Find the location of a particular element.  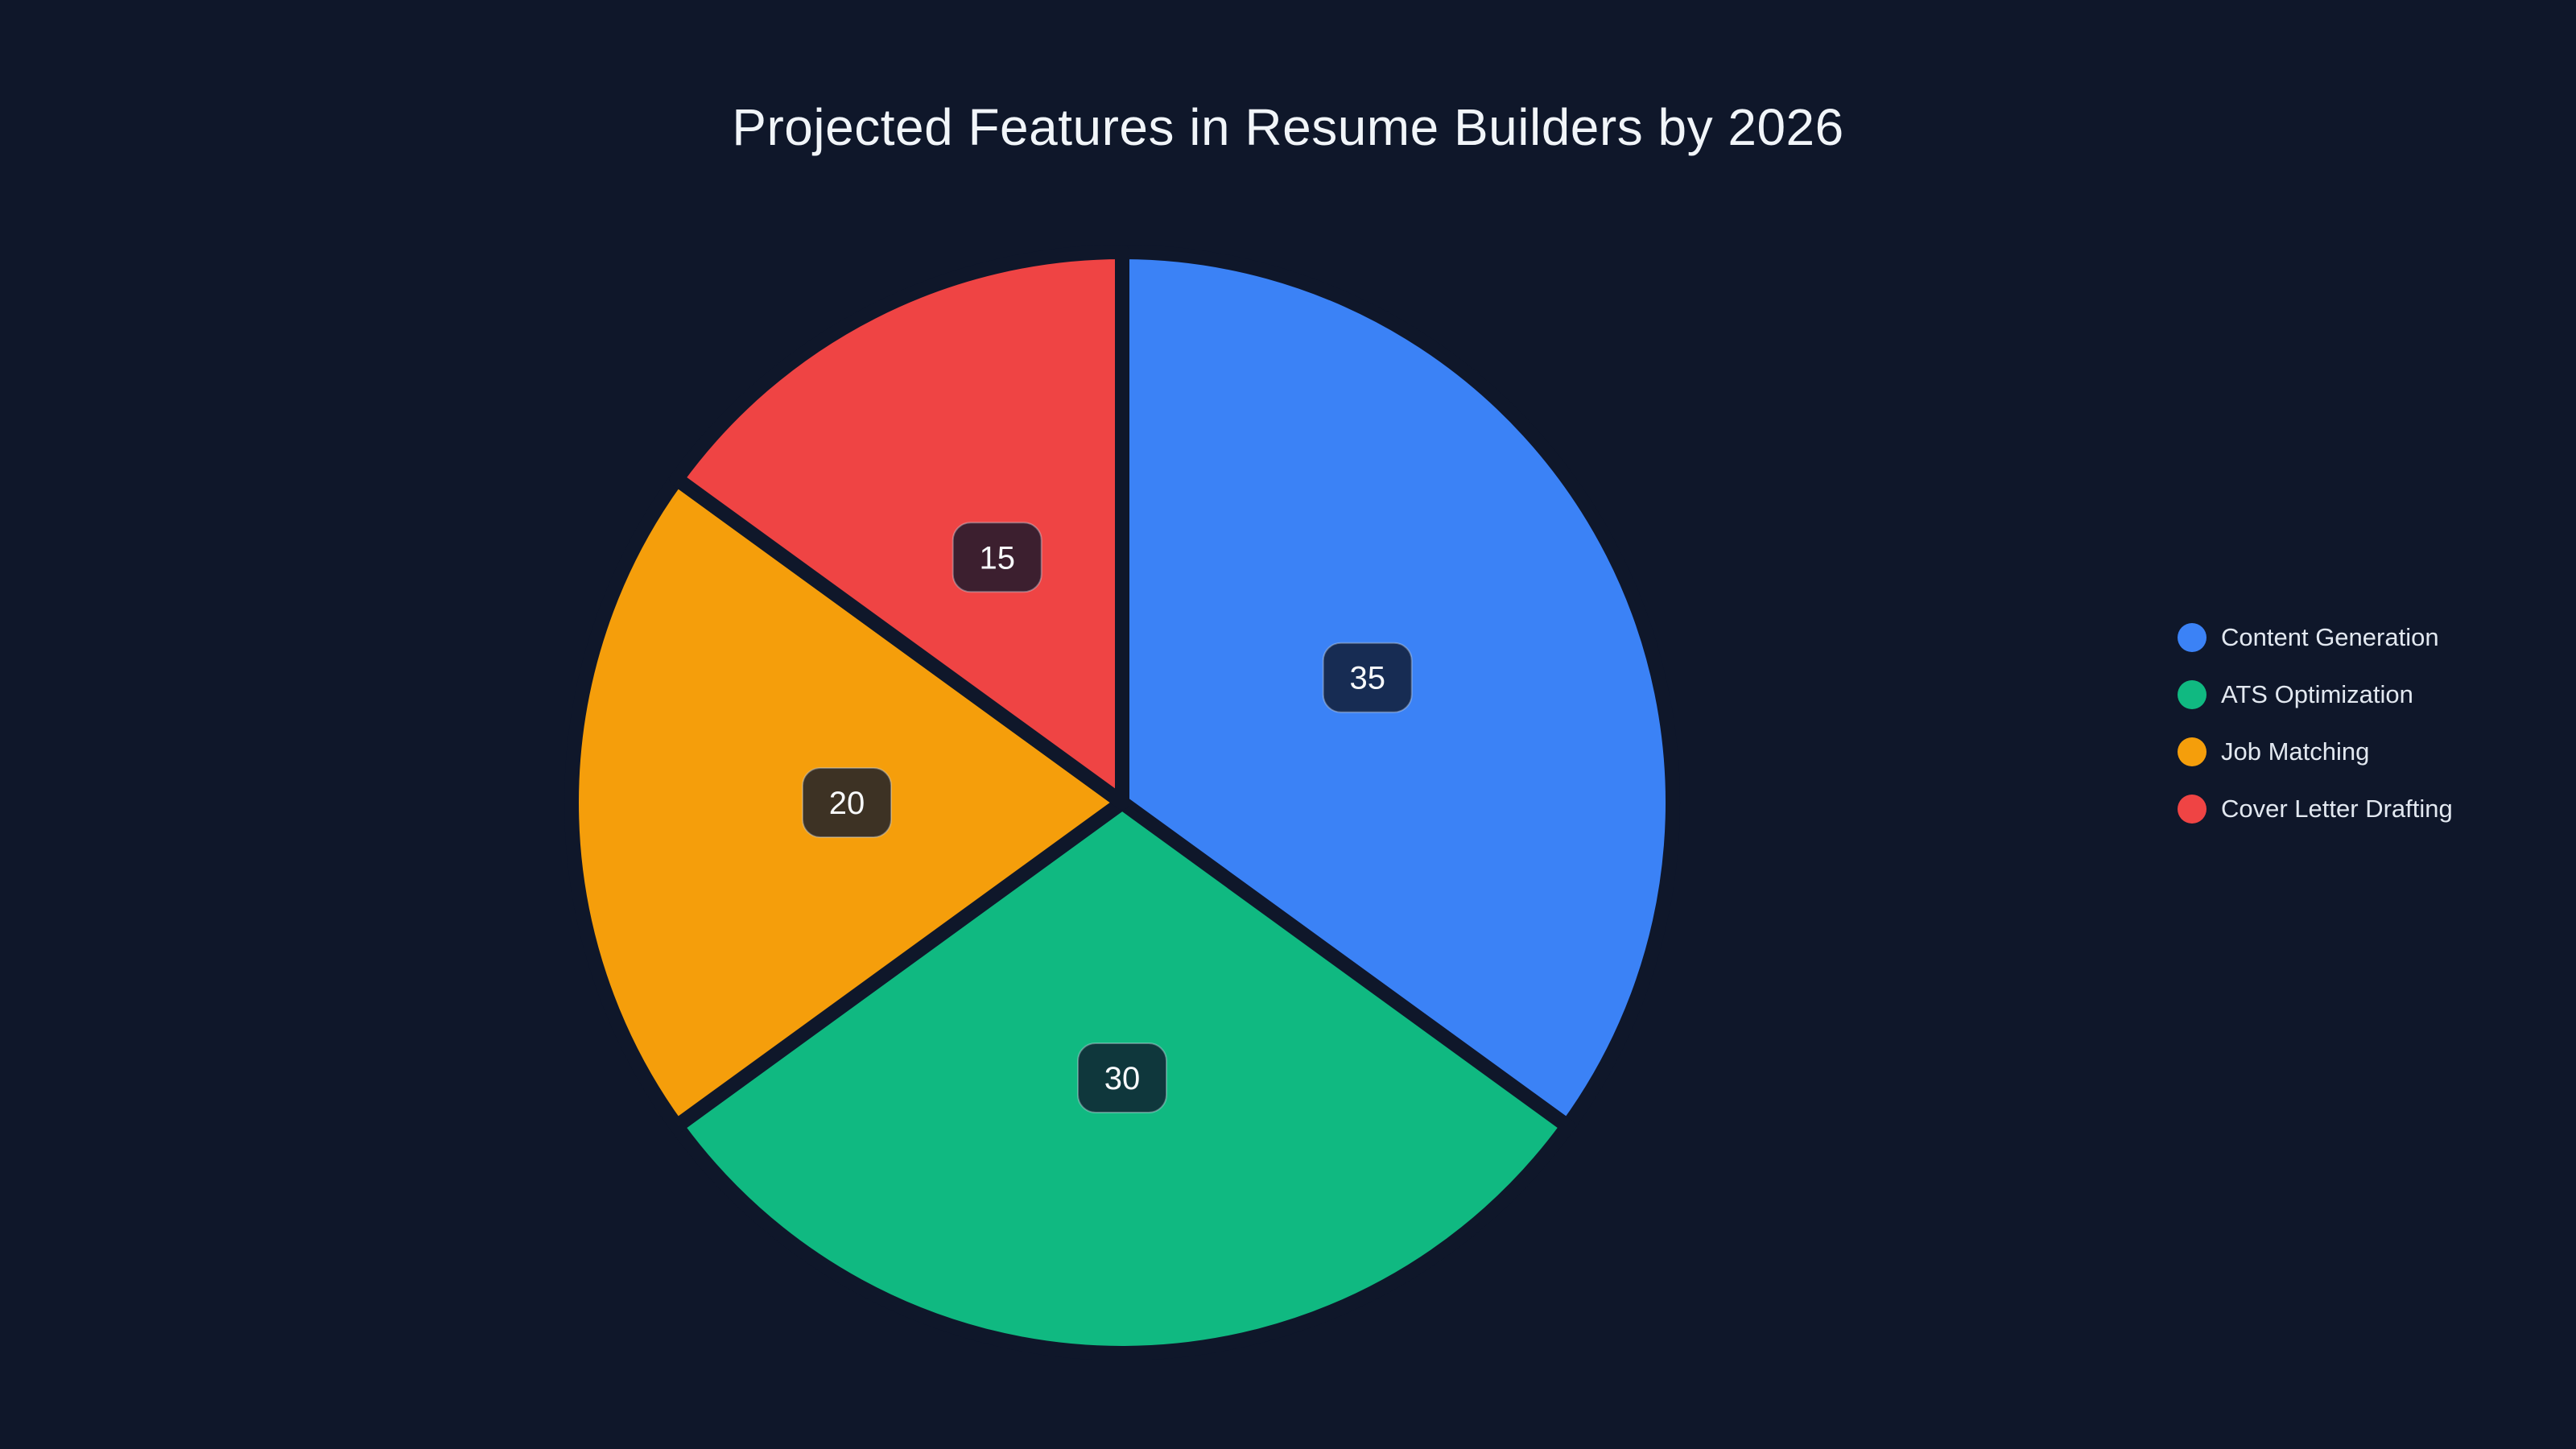

value-label-text: 15 is located at coordinates (997, 558).